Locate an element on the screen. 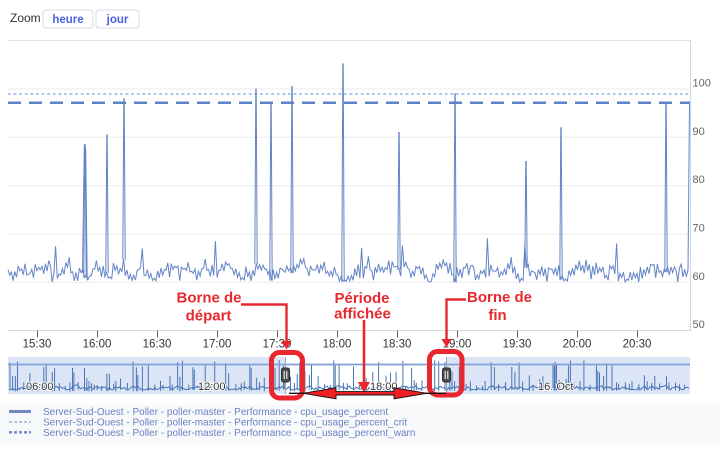 This screenshot has height=450, width=720. svg-text: heure is located at coordinates (67, 20).